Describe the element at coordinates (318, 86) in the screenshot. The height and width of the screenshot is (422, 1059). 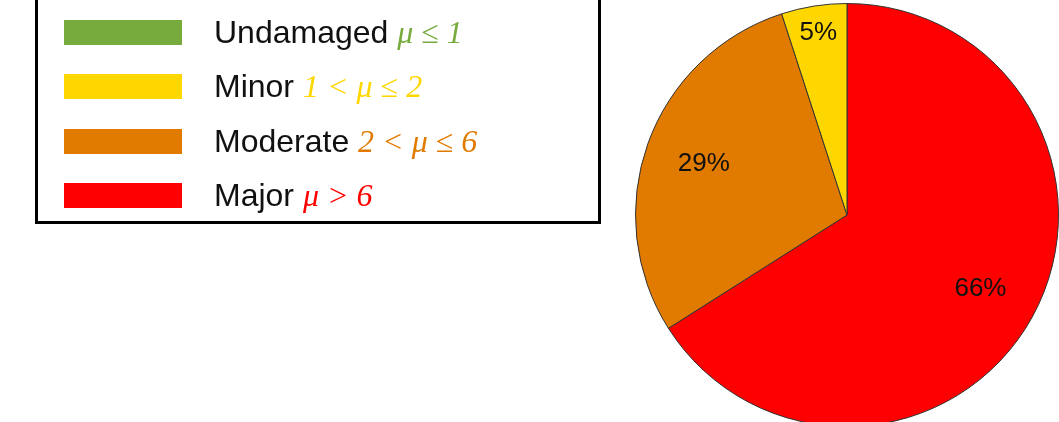
I see `legend-label: Minor 1 < μ ≤ 2` at that location.